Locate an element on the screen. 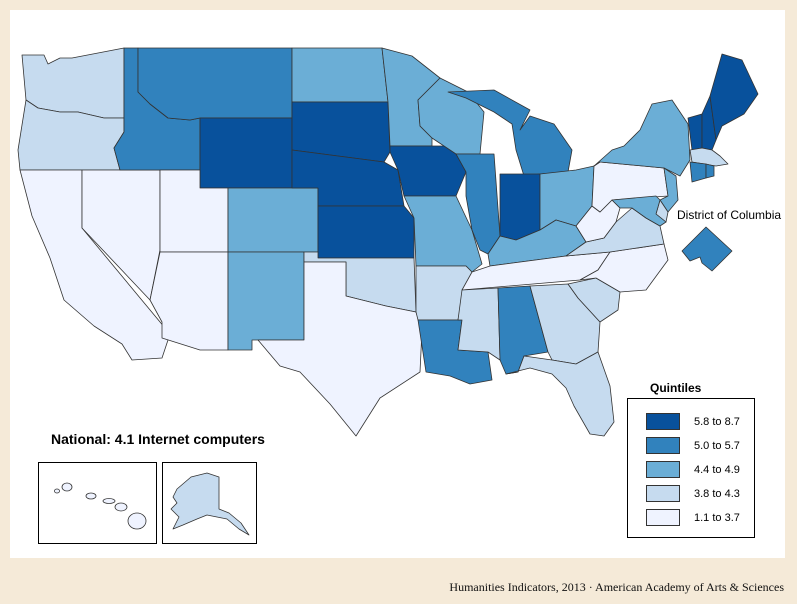 The height and width of the screenshot is (604, 797). state-MI is located at coordinates (510, 133).